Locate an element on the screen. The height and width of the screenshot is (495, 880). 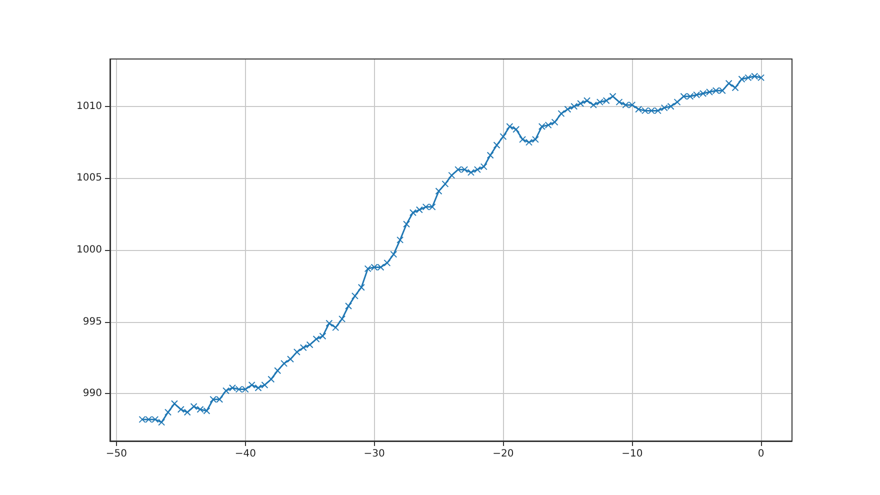
y-tick-label: 1000 is located at coordinates (89, 250).